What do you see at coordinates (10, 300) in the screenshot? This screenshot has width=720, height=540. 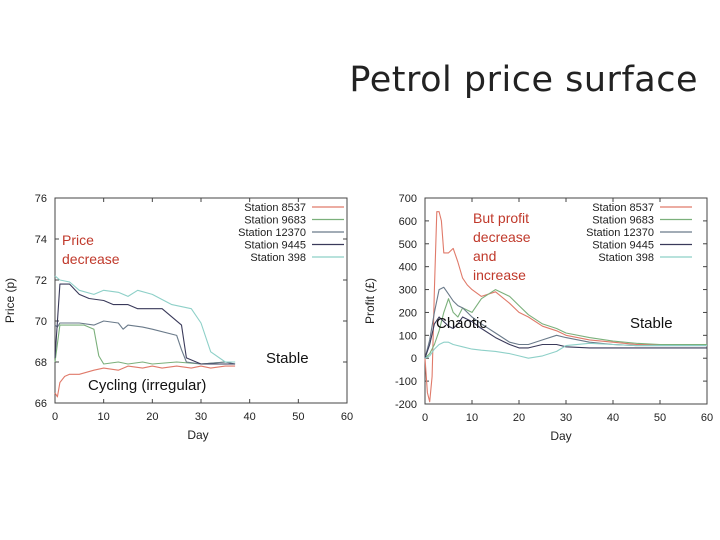 I see `y-axis-label: Price (p)` at bounding box center [10, 300].